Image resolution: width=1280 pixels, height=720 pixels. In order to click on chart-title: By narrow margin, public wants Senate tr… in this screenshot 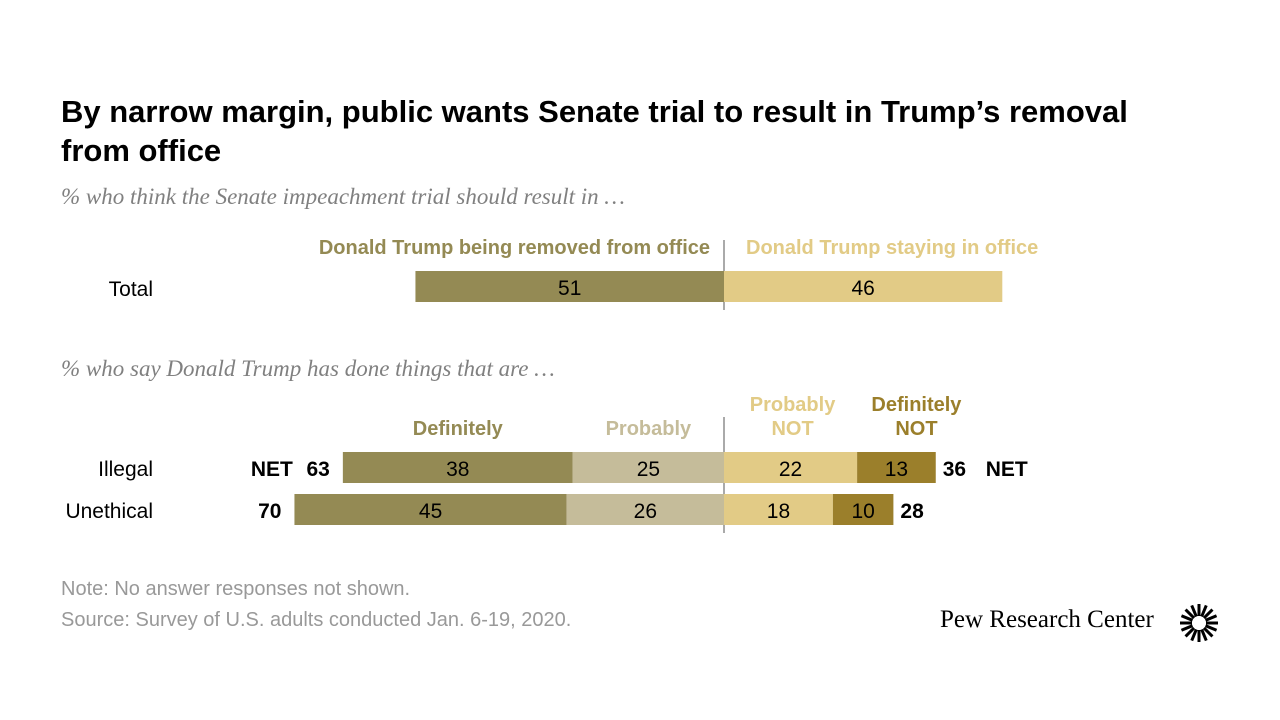, I will do `click(594, 131)`.